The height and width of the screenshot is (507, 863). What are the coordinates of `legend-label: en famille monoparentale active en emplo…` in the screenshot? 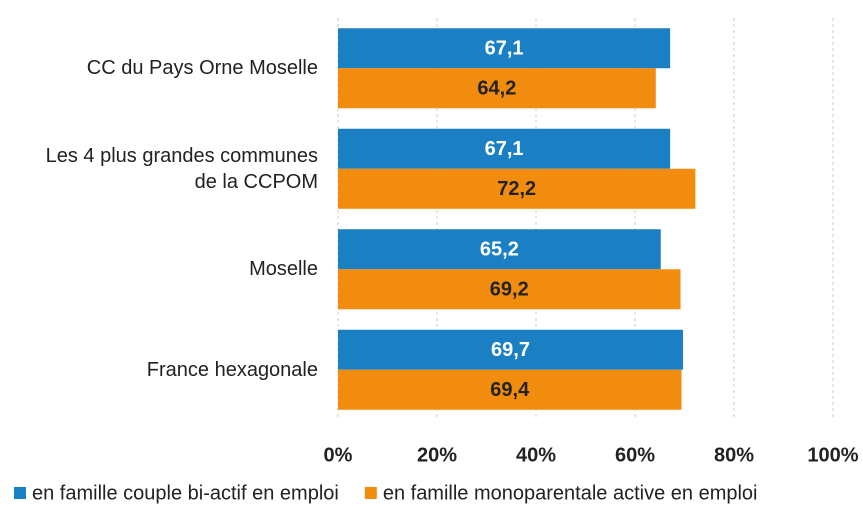 It's located at (570, 493).